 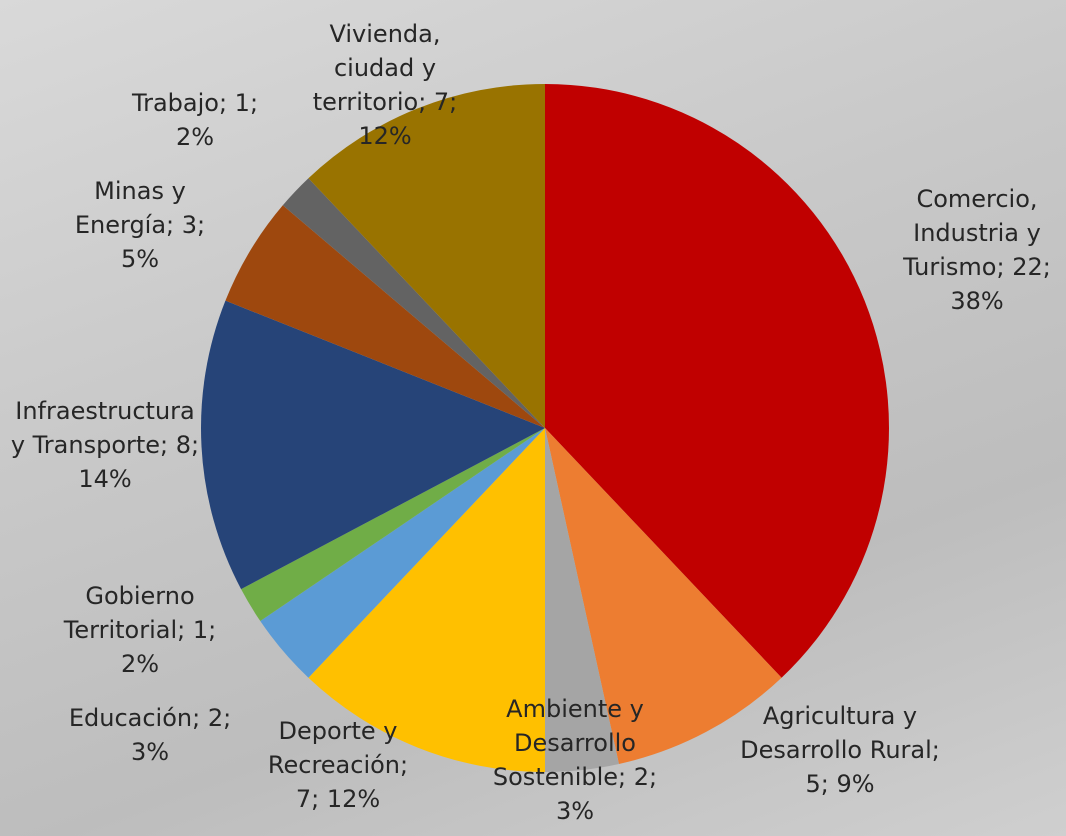 What do you see at coordinates (105, 445) in the screenshot?
I see `data-label: Infraestructura y Transporte; 8; 14%` at bounding box center [105, 445].